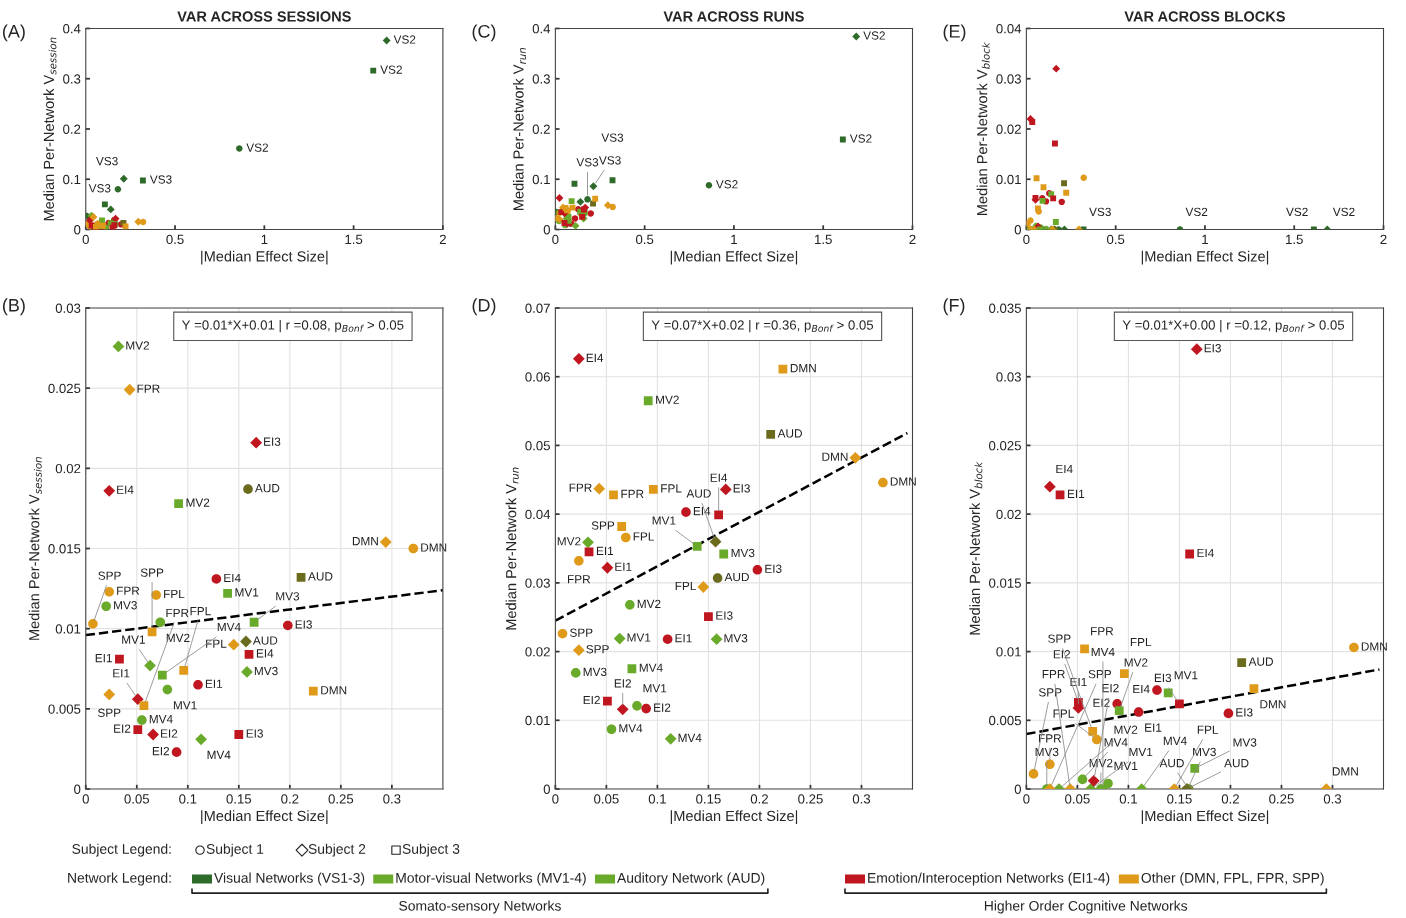 This screenshot has height=918, width=1406. What do you see at coordinates (645, 239) in the screenshot?
I see `x-tick-label: 0.5` at bounding box center [645, 239].